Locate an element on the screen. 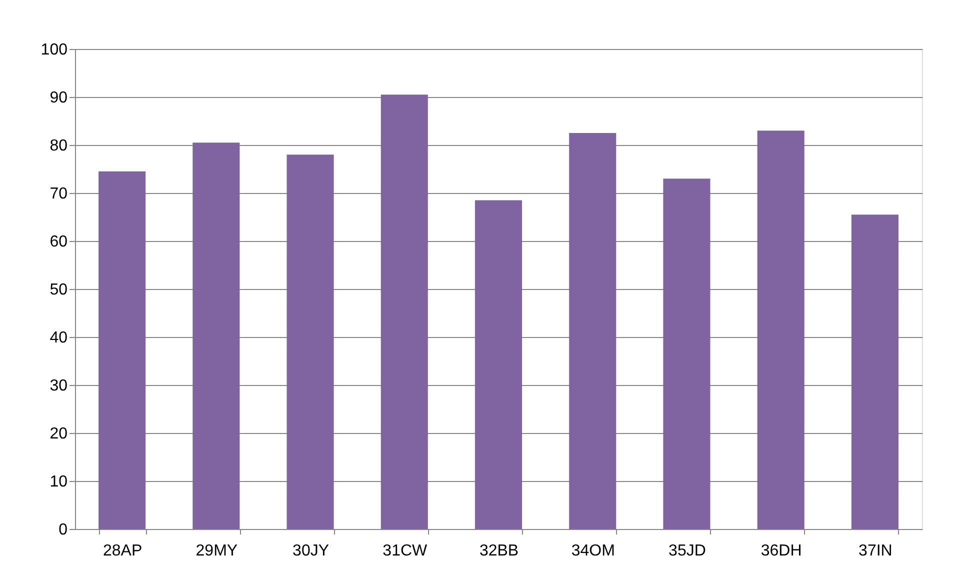  y-tick-label: 100 is located at coordinates (54, 50).